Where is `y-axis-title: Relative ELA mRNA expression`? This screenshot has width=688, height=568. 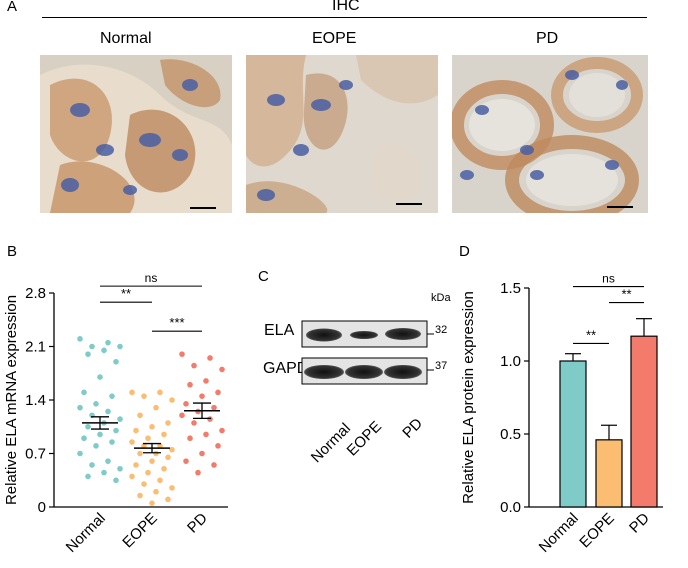
y-axis-title: Relative ELA mRNA expression is located at coordinates (11, 400).